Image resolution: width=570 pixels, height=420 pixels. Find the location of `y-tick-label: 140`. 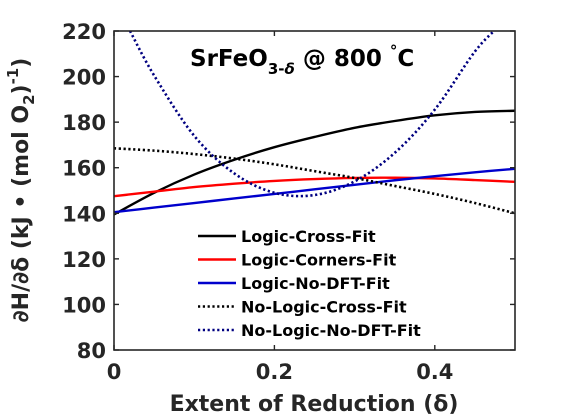

y-tick-label: 140 is located at coordinates (84, 214).